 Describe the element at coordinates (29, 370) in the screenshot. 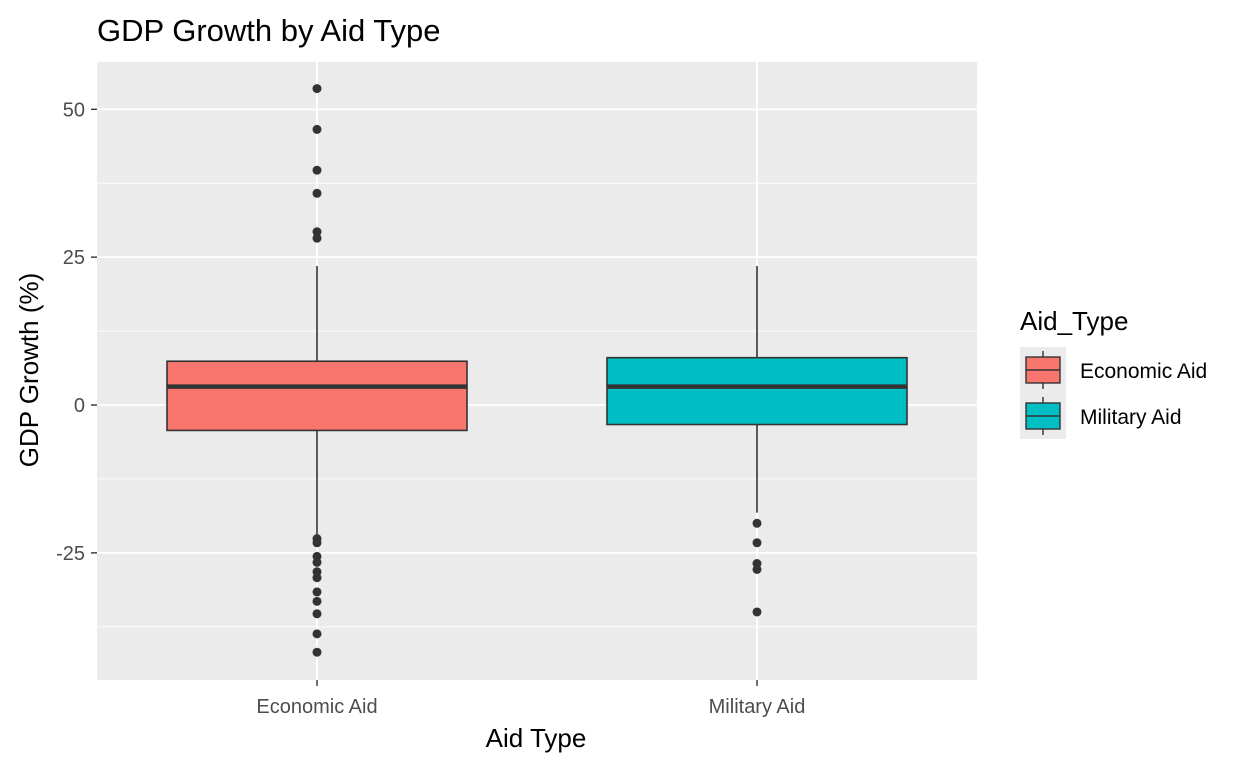

I see `y-axis-title: GDP Growth (%)` at that location.